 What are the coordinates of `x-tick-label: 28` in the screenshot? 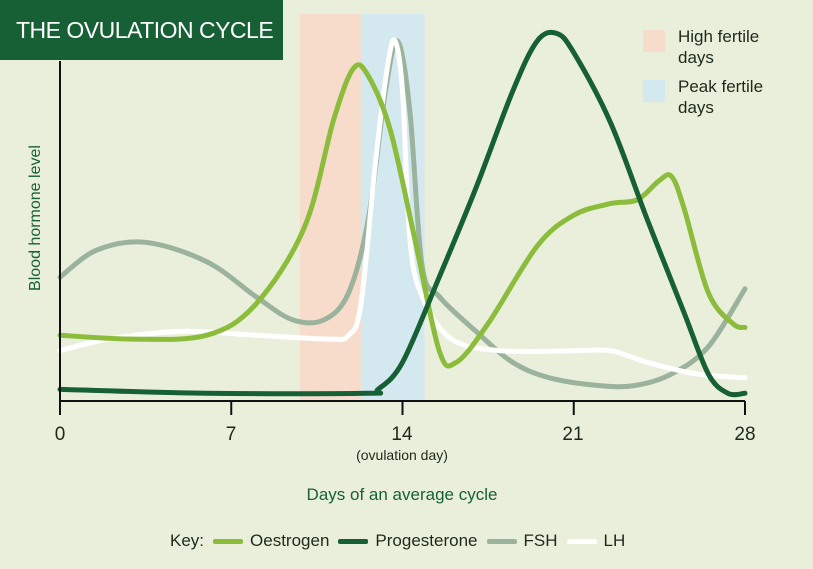 It's located at (745, 434).